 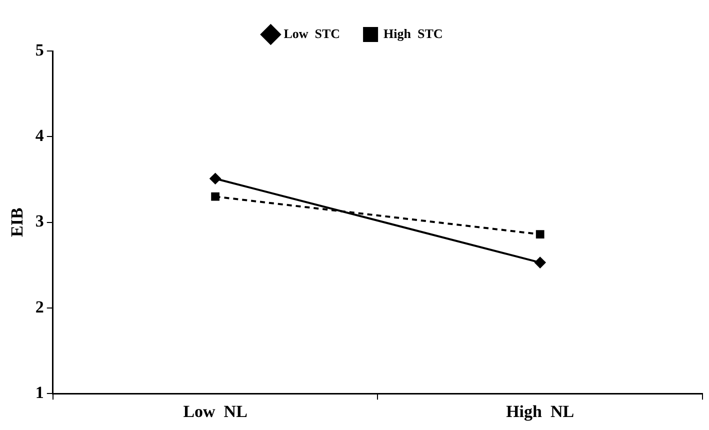 What do you see at coordinates (17, 222) in the screenshot?
I see `y-axis-title: EIB` at bounding box center [17, 222].